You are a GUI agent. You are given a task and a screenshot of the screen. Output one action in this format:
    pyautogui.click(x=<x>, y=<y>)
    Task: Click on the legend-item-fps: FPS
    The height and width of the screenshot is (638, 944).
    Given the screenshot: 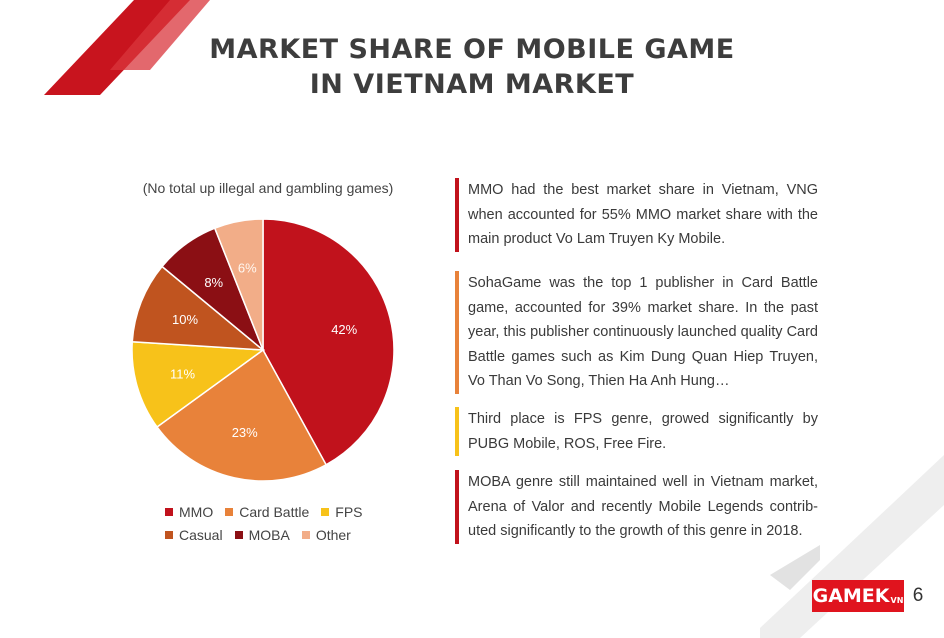 What is the action you would take?
    pyautogui.click(x=342, y=511)
    